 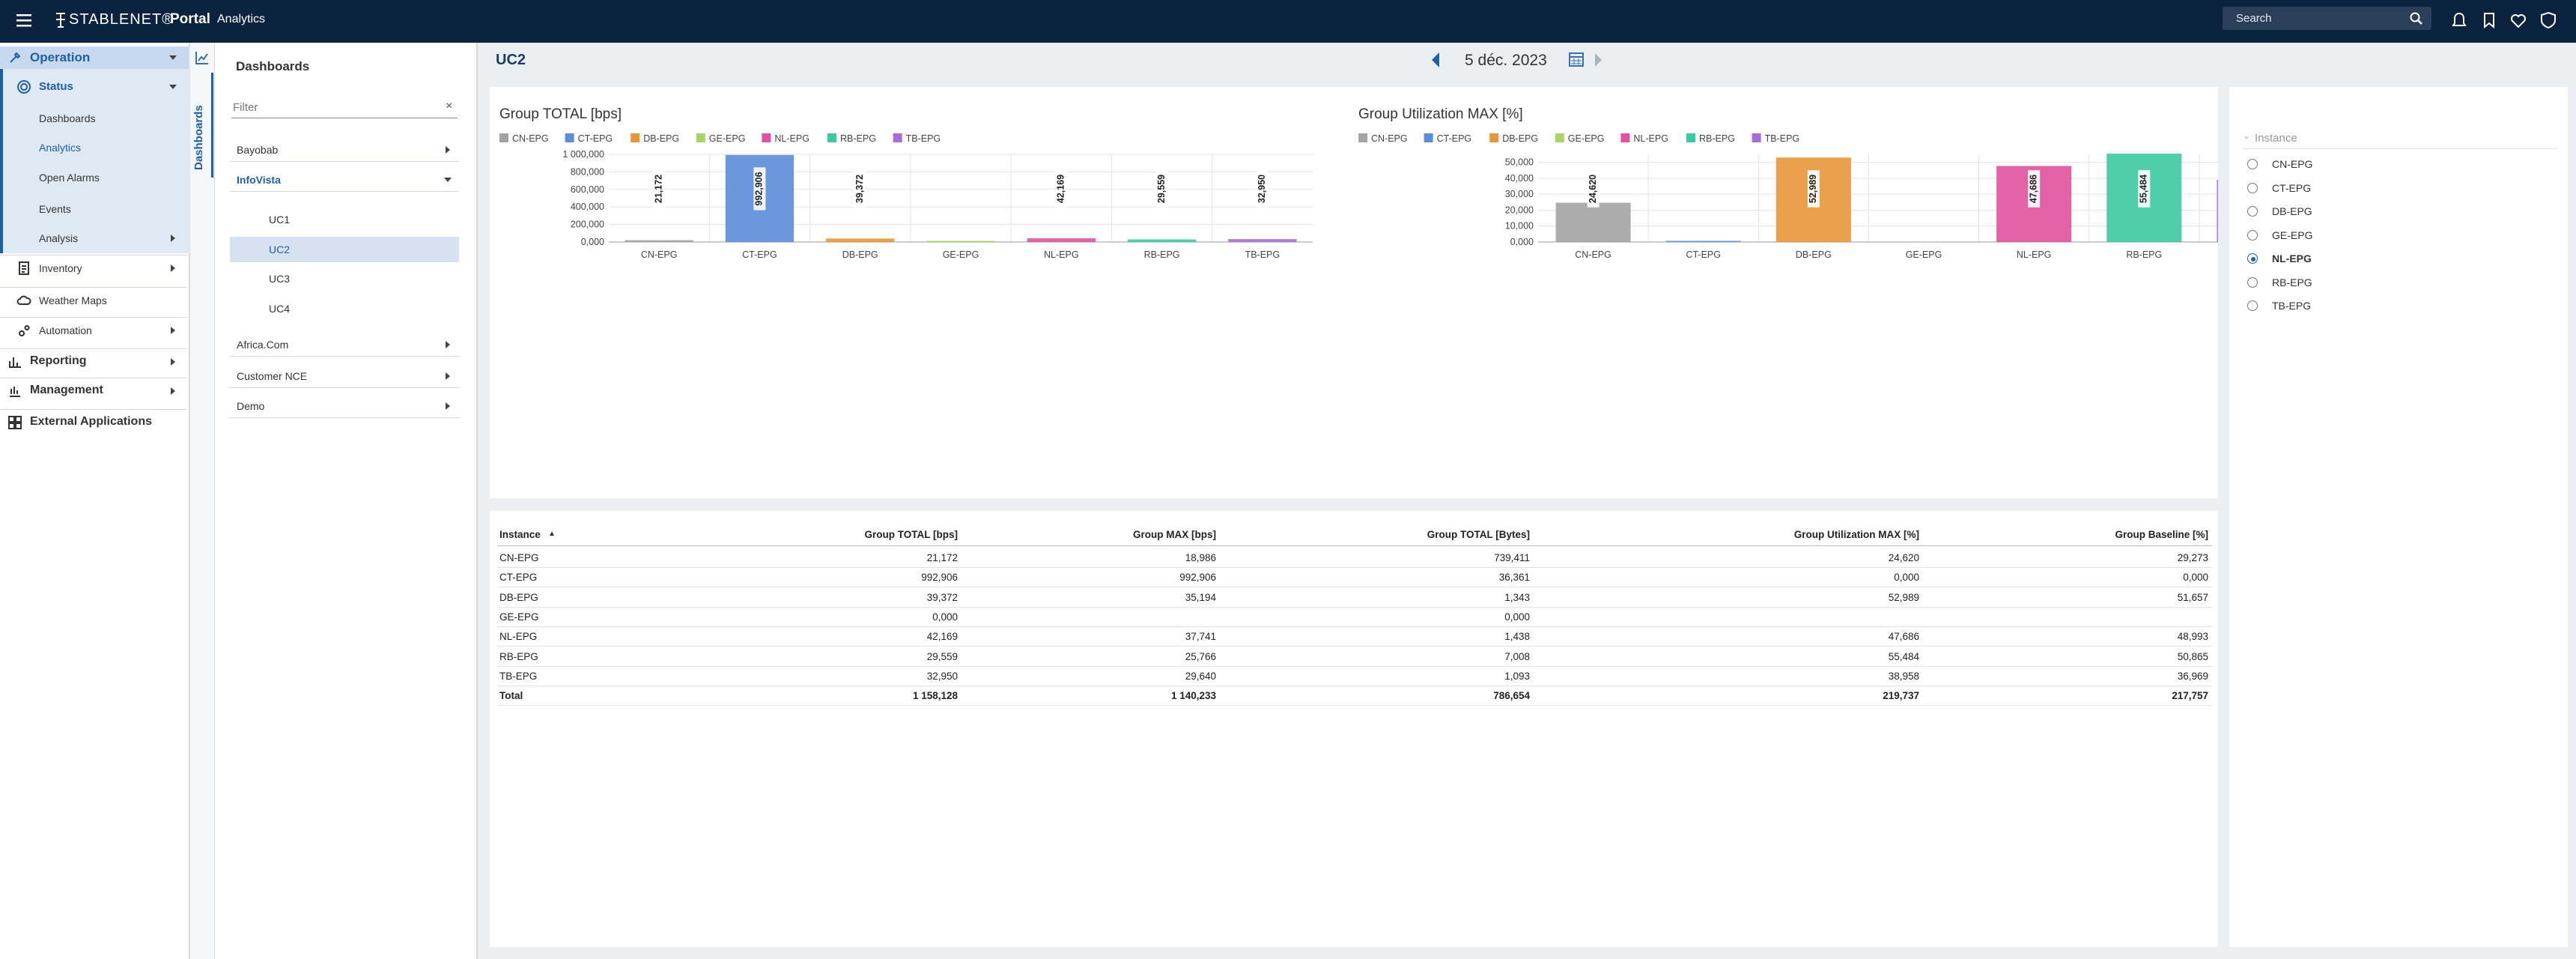 What do you see at coordinates (93, 118) in the screenshot?
I see `nav-item: Dashboards` at bounding box center [93, 118].